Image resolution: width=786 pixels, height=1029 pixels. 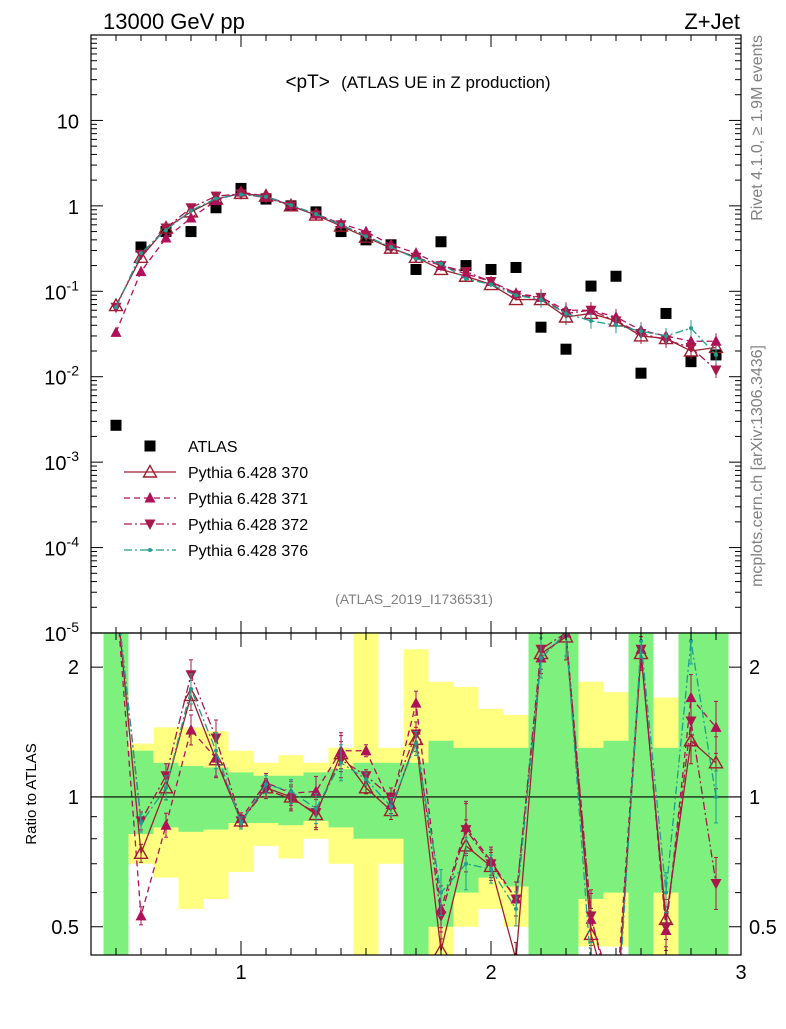 What do you see at coordinates (73, 285) in the screenshot?
I see `y-tick-exponent: -1` at bounding box center [73, 285].